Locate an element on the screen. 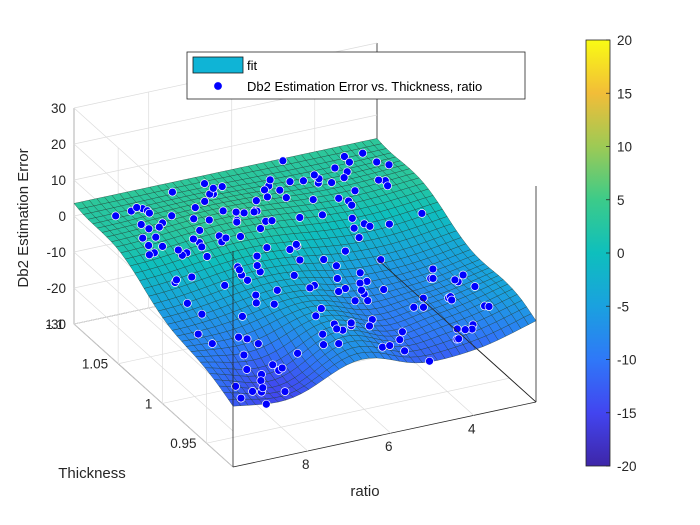 Image resolution: width=700 pixels, height=525 pixels. y-tick-label: 1 is located at coordinates (149, 403).